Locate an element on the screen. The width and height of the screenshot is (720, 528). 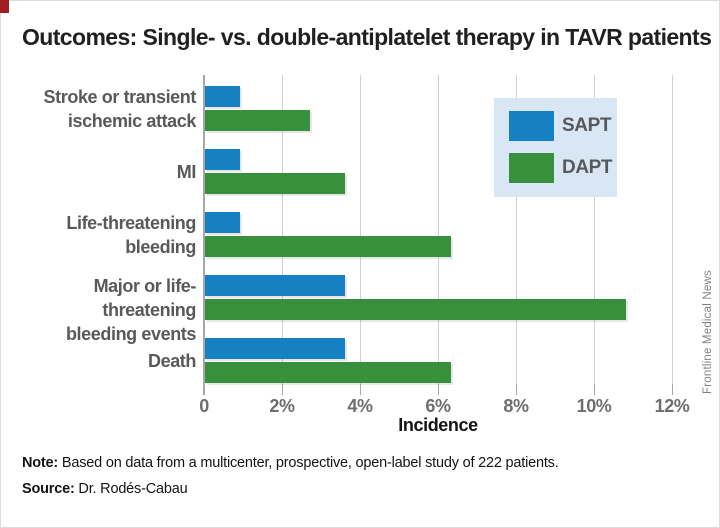
category-label-1: Stroke or transient ischemic attack is located at coordinates (120, 109).